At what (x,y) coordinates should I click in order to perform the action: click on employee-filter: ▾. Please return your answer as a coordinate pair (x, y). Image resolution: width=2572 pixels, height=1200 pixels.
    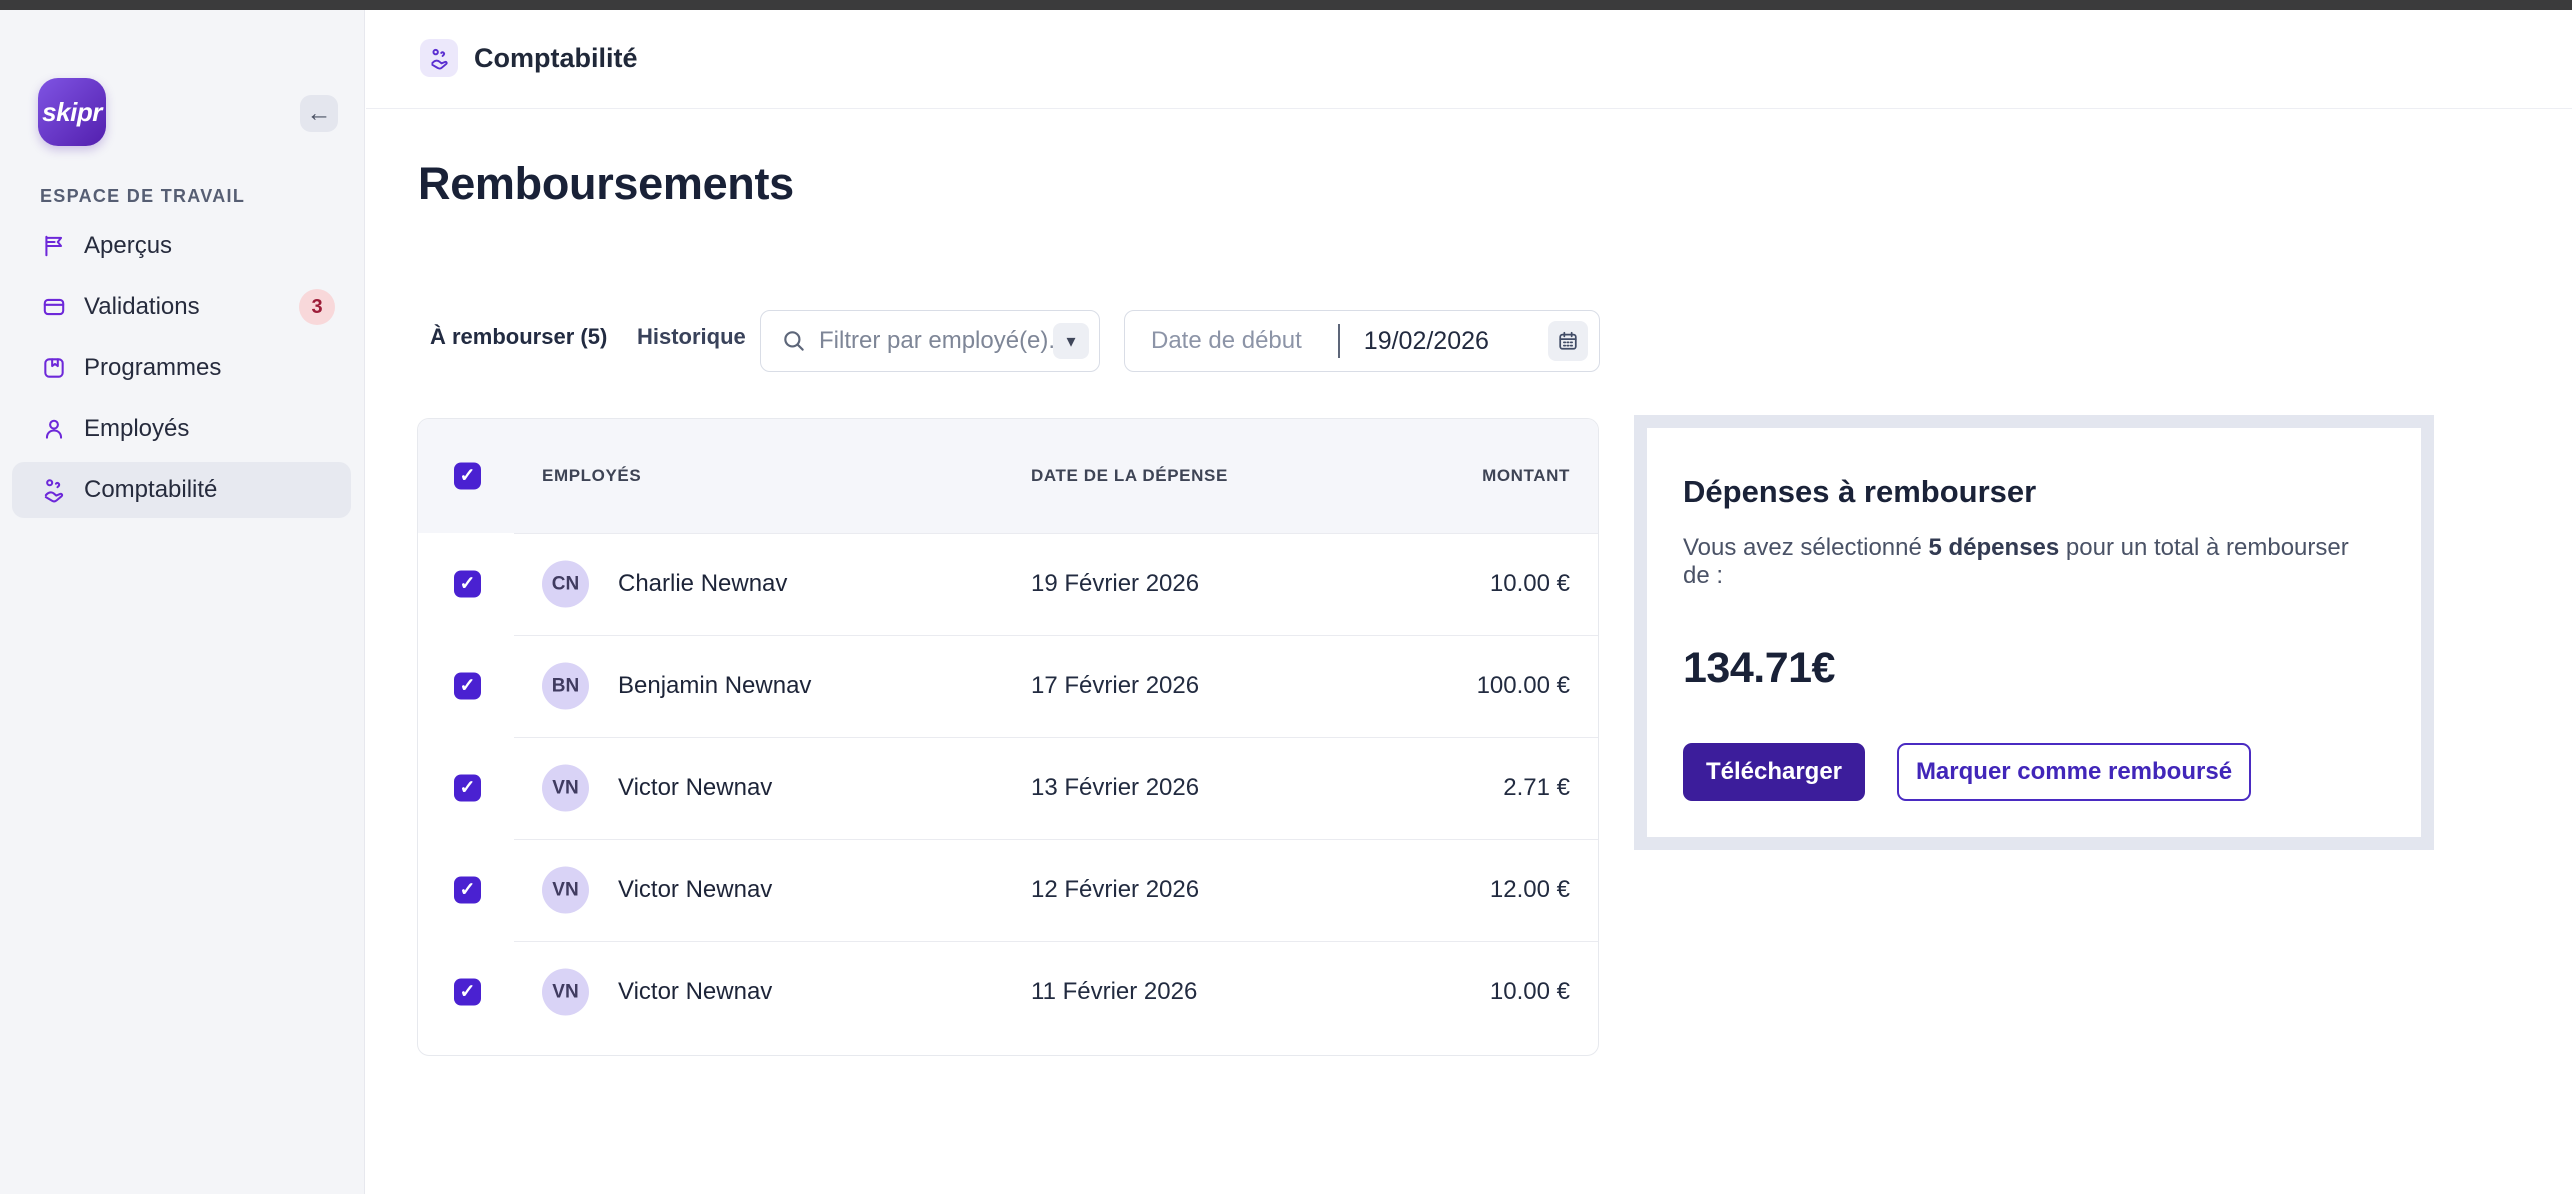
    Looking at the image, I should click on (930, 341).